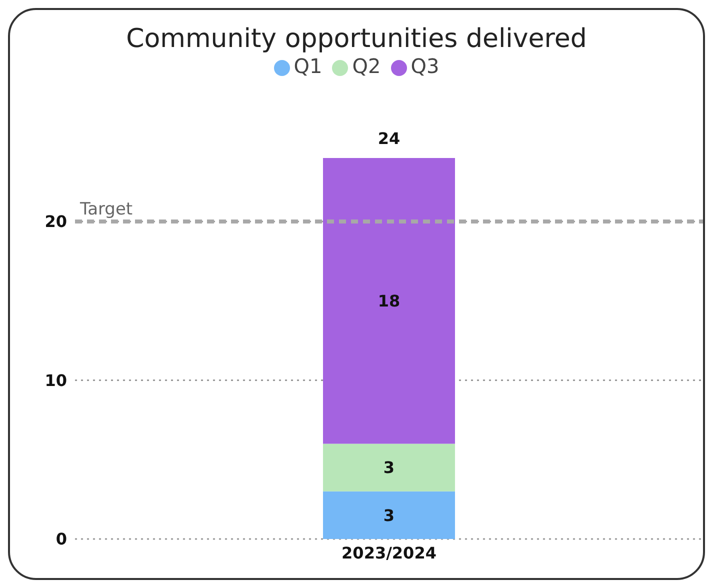 The width and height of the screenshot is (713, 582). What do you see at coordinates (425, 66) in the screenshot?
I see `legend-label: Q3` at bounding box center [425, 66].